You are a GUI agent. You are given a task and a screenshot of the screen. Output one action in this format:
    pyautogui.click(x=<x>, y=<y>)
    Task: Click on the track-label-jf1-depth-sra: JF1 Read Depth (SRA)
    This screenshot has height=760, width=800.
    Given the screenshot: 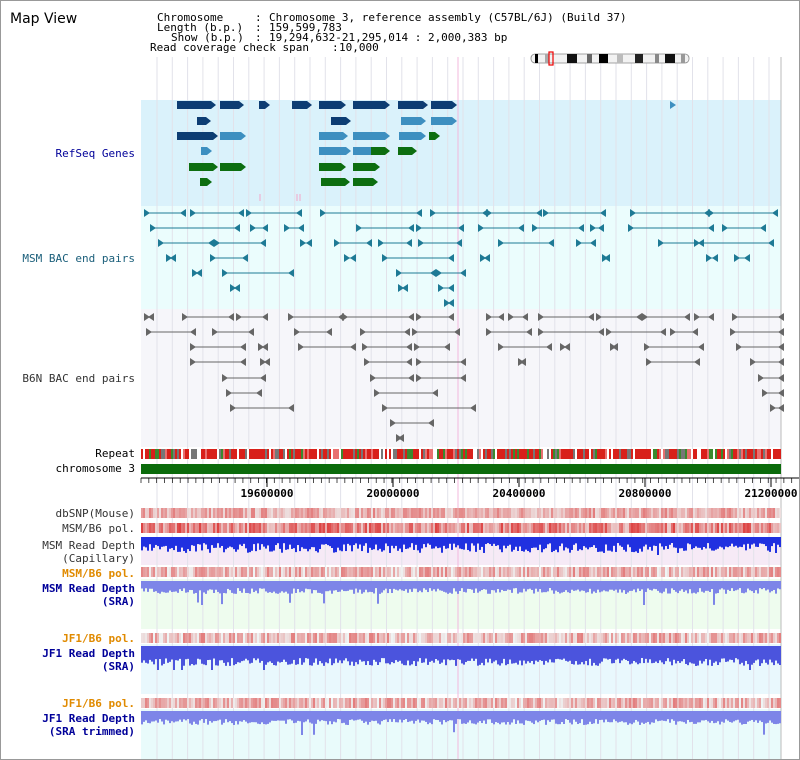 What is the action you would take?
    pyautogui.click(x=88, y=660)
    